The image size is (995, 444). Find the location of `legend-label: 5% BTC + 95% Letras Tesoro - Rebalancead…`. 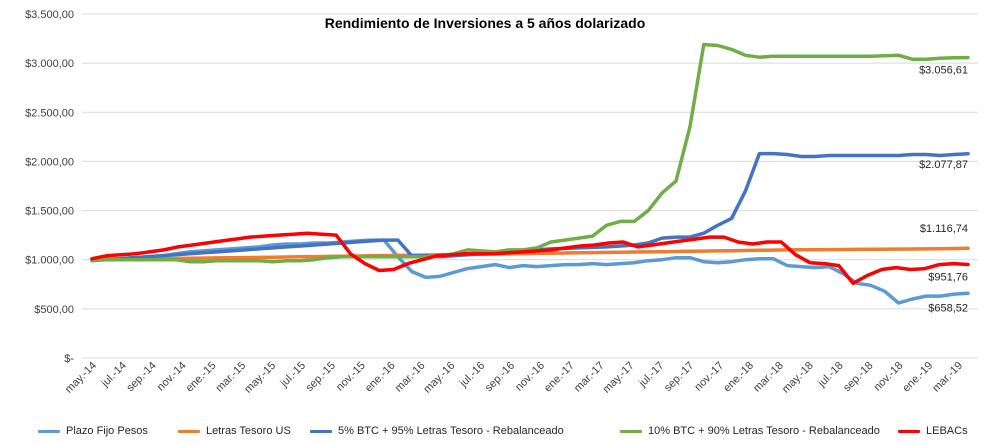

legend-label: 5% BTC + 95% Letras Tesoro - Rebalancead… is located at coordinates (451, 431).